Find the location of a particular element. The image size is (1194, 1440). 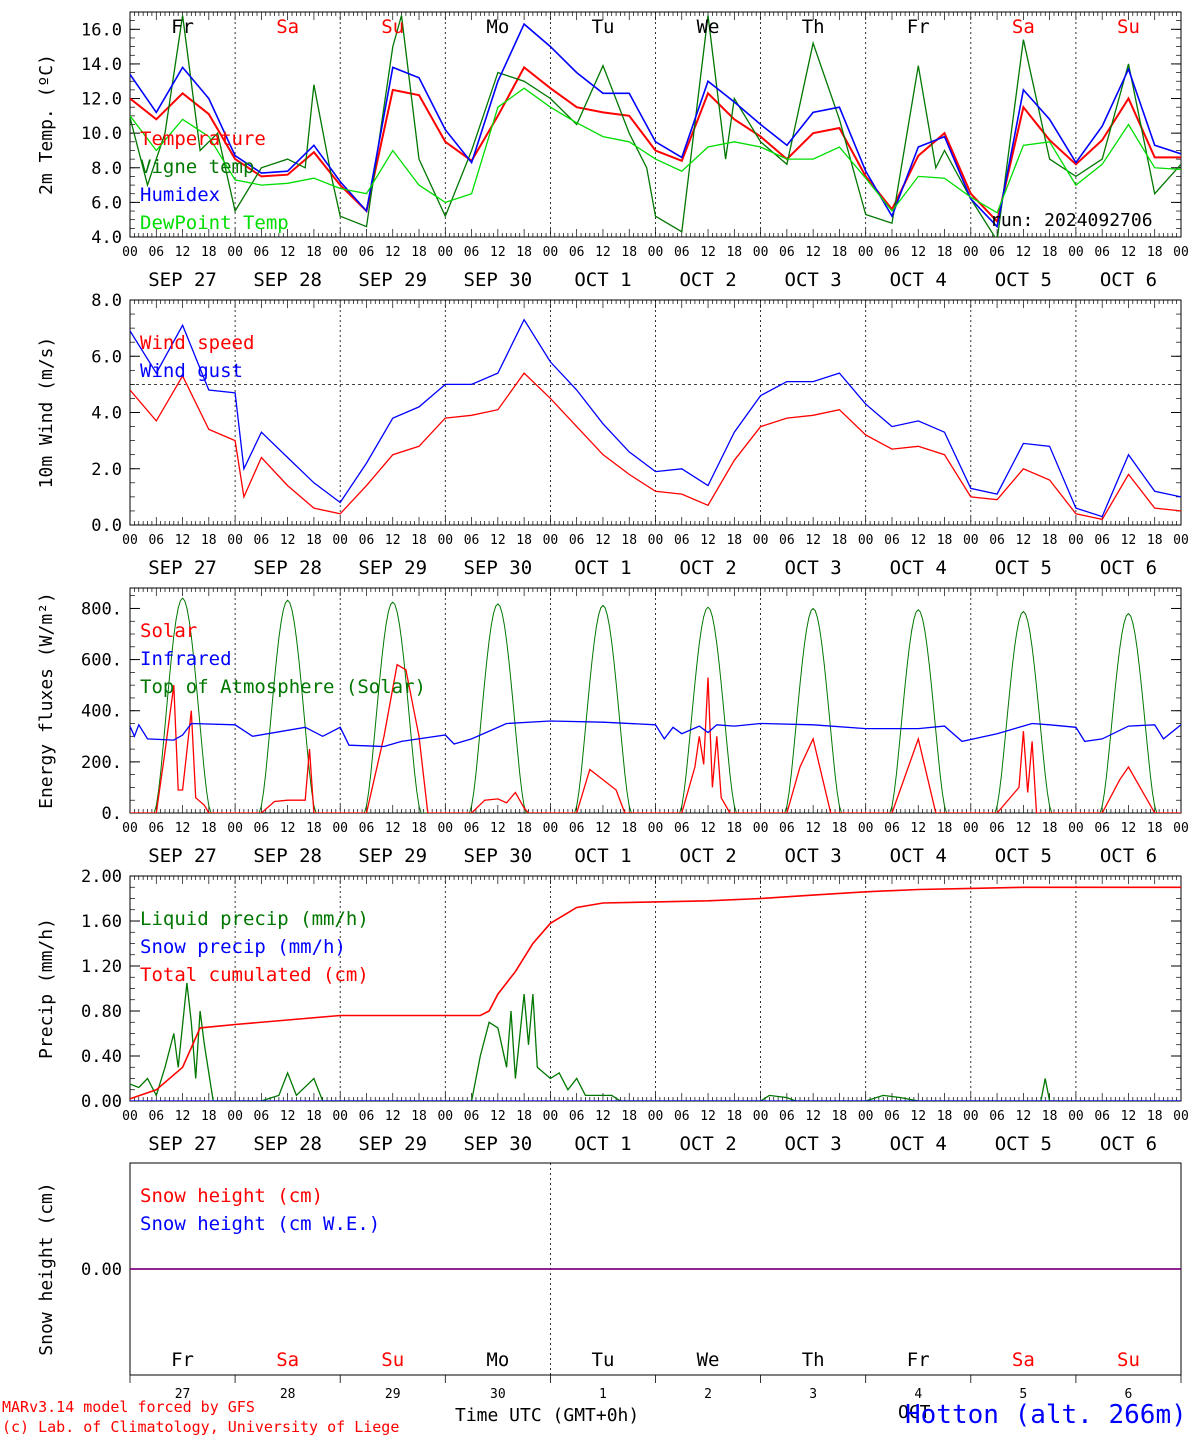

series-line-toa is located at coordinates (655, 705).